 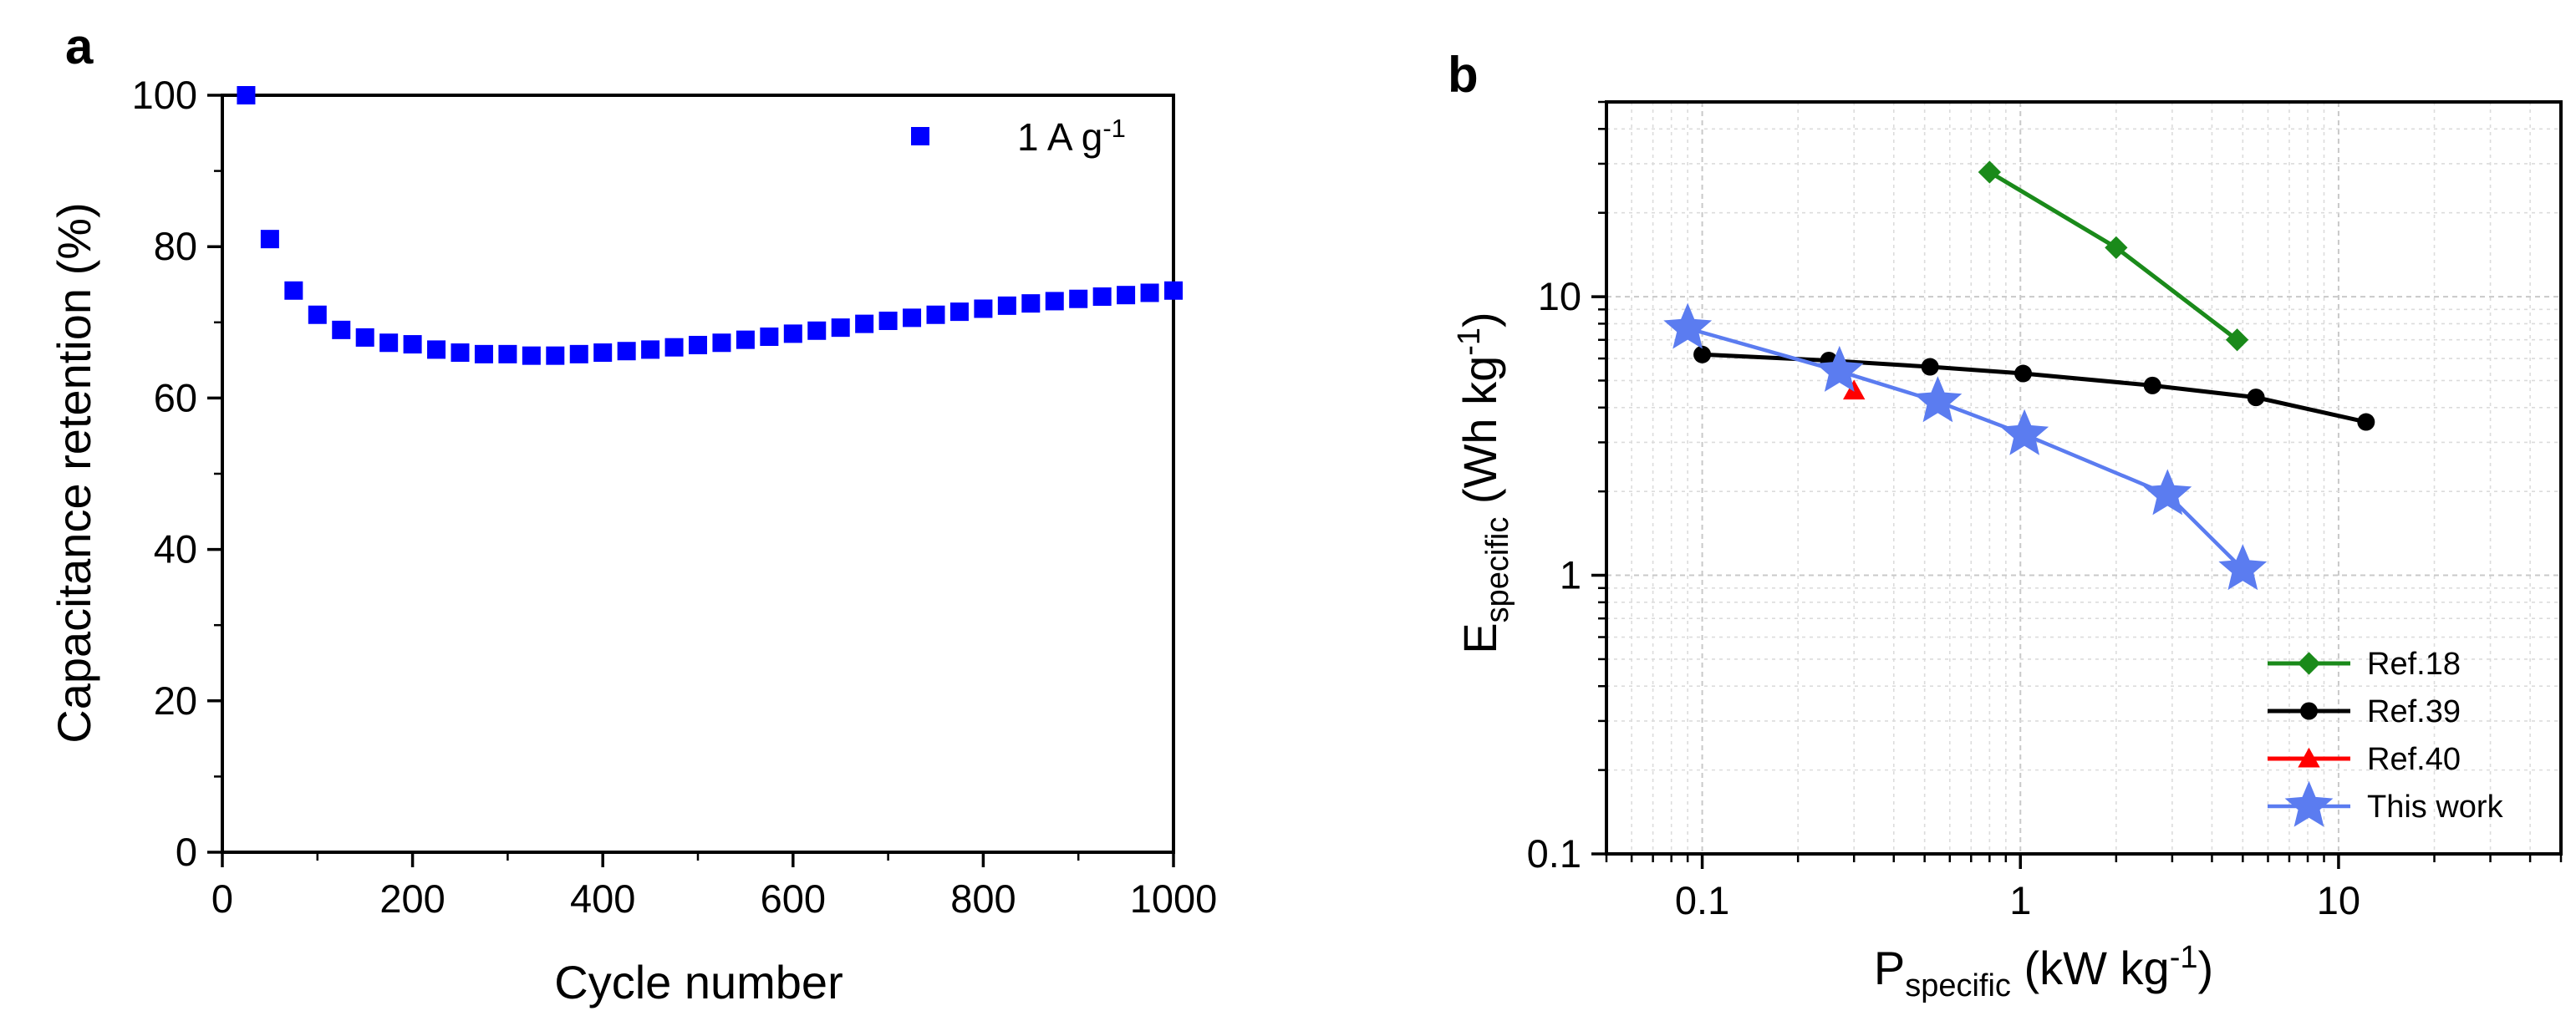 What do you see at coordinates (222, 898) in the screenshot?
I see `x-tick-label-a: 0` at bounding box center [222, 898].